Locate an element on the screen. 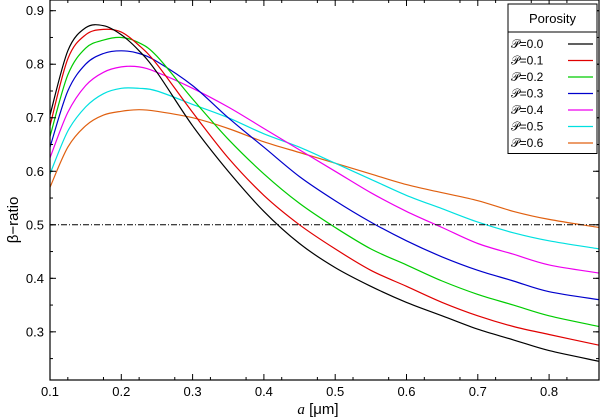 The width and height of the screenshot is (600, 419). x-tick-label: 0.2 is located at coordinates (121, 391).